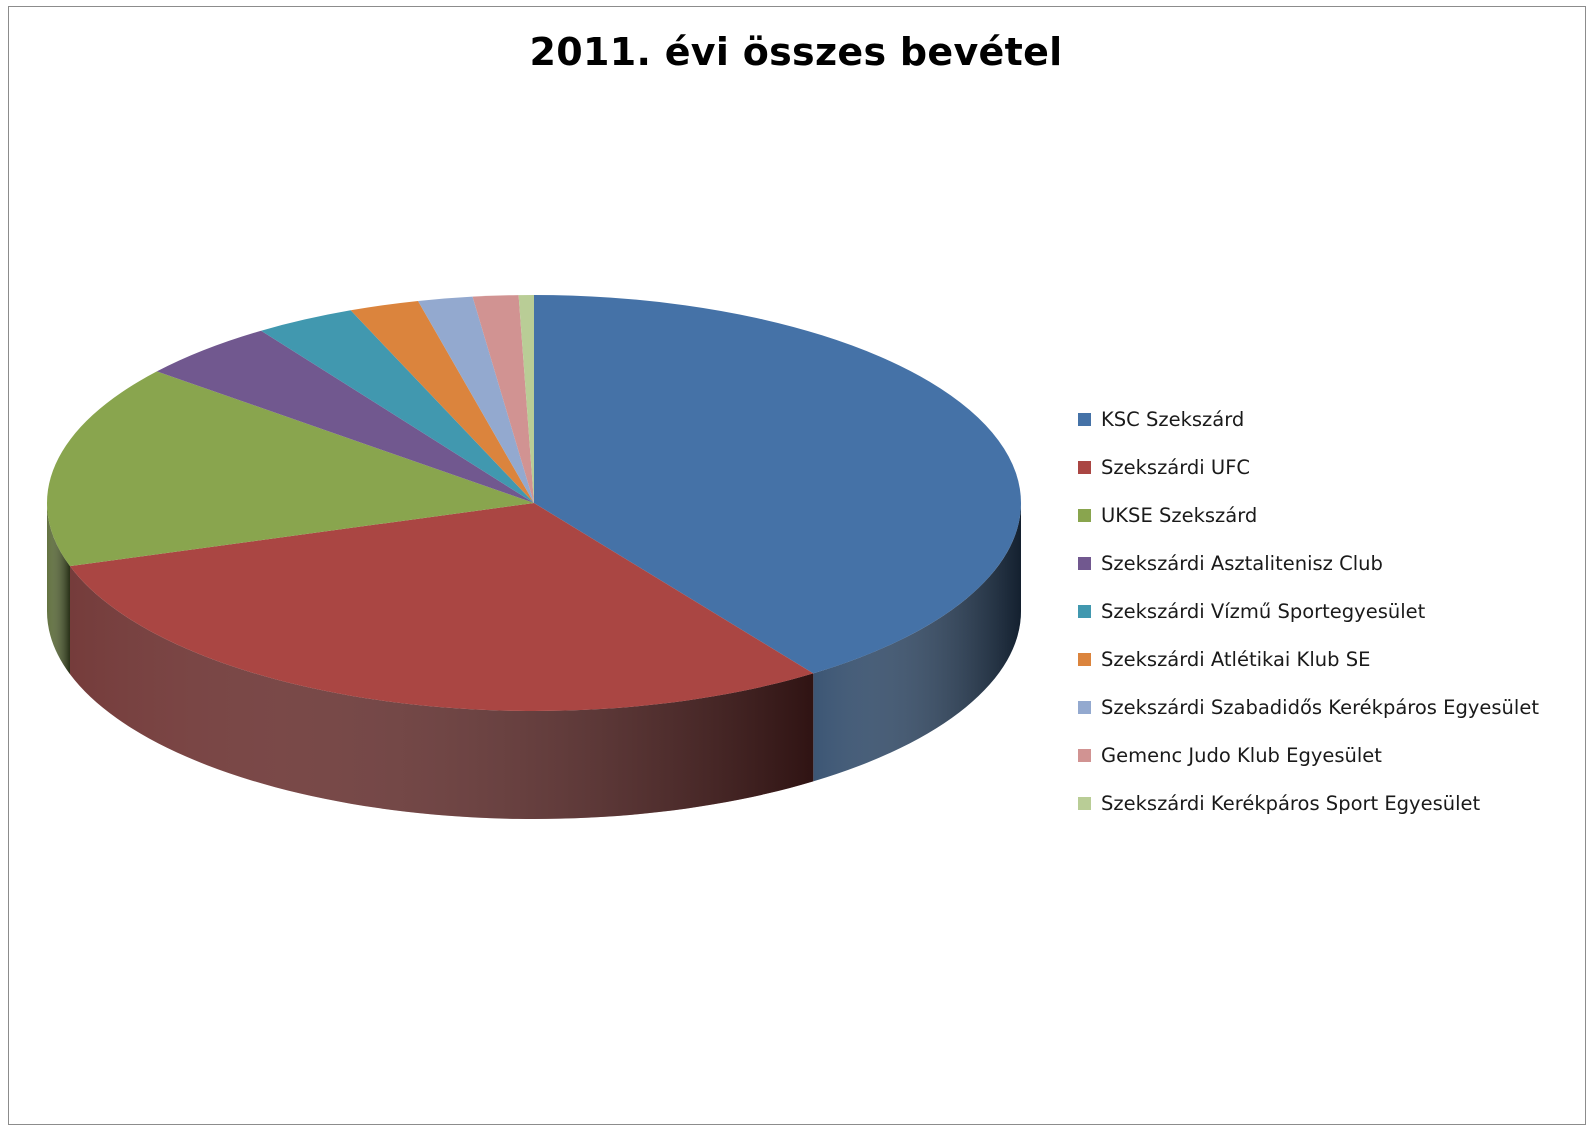  I want to click on pie-slice-ukse-szekszard, so click(290, 469).